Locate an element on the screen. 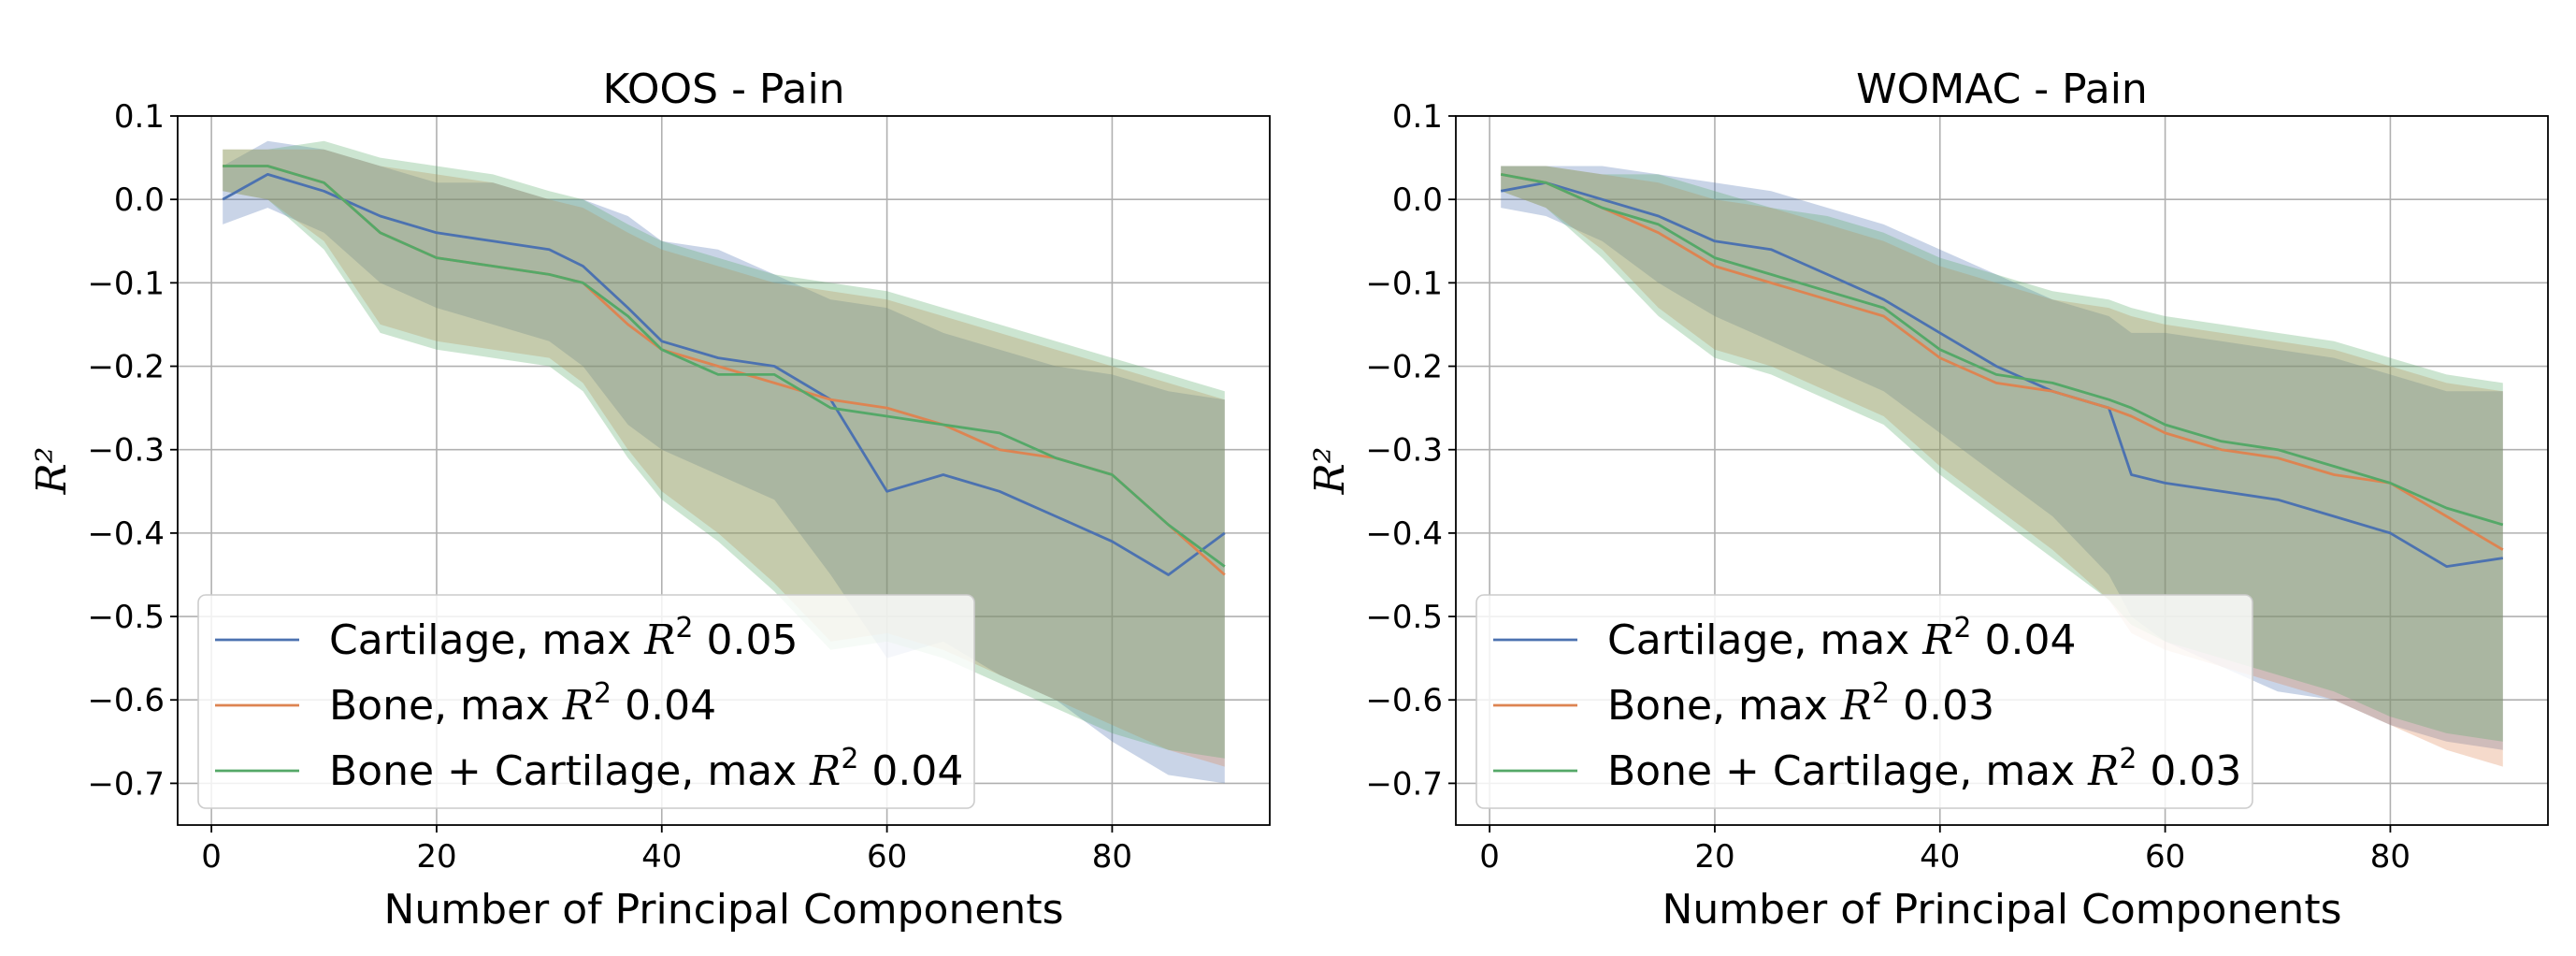  legend-entry: Bone, max R2 0.04 is located at coordinates (522, 703).